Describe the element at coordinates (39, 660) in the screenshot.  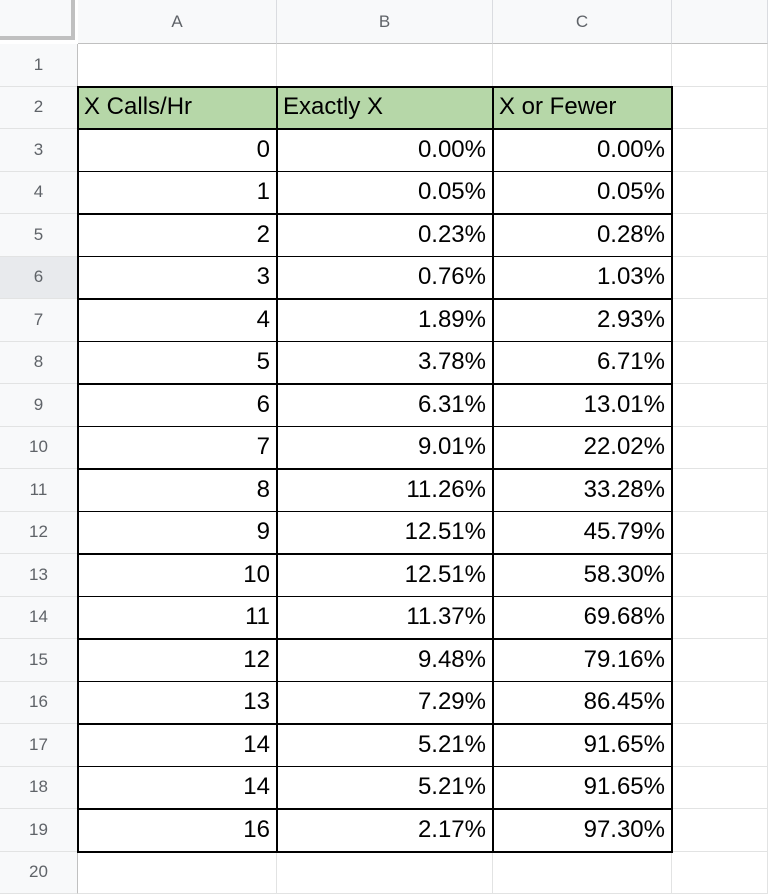
I see `row-header-15: 15` at that location.